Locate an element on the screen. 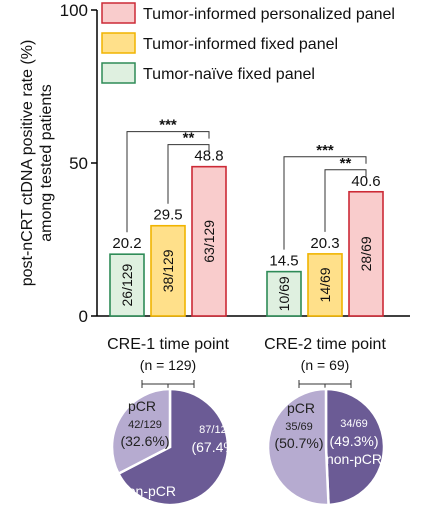 The width and height of the screenshot is (429, 513). bar-count-label: 63/129 is located at coordinates (209, 241).